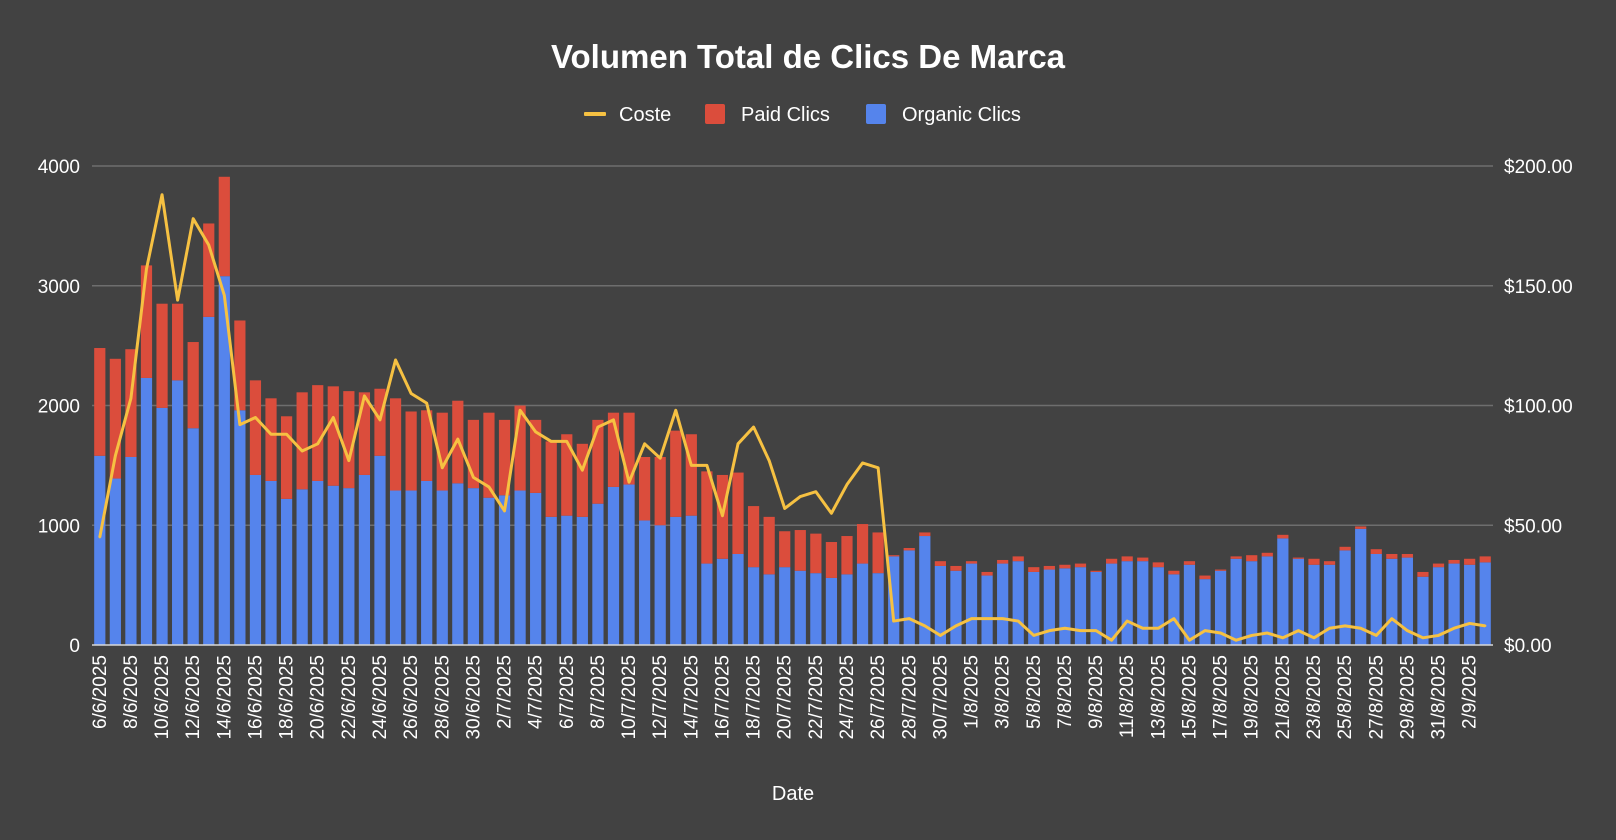 The image size is (1616, 840). What do you see at coordinates (74, 646) in the screenshot?
I see `y-tick-left: 0` at bounding box center [74, 646].